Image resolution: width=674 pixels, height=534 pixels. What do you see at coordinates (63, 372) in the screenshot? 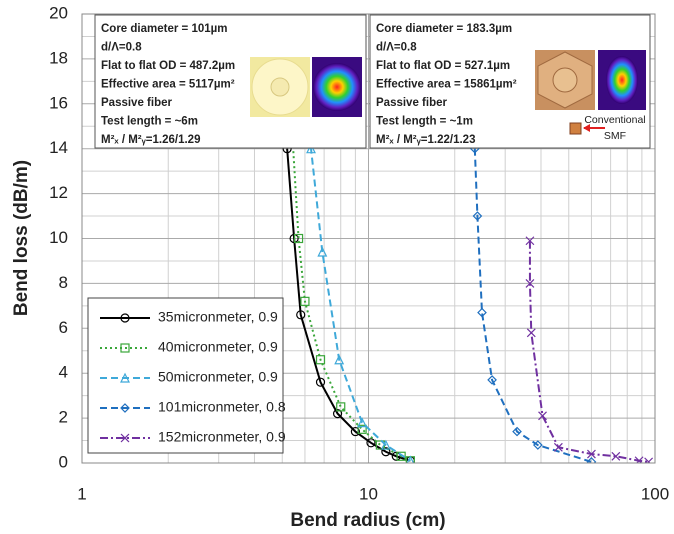
I see `y-tick-label: 4` at bounding box center [63, 372].